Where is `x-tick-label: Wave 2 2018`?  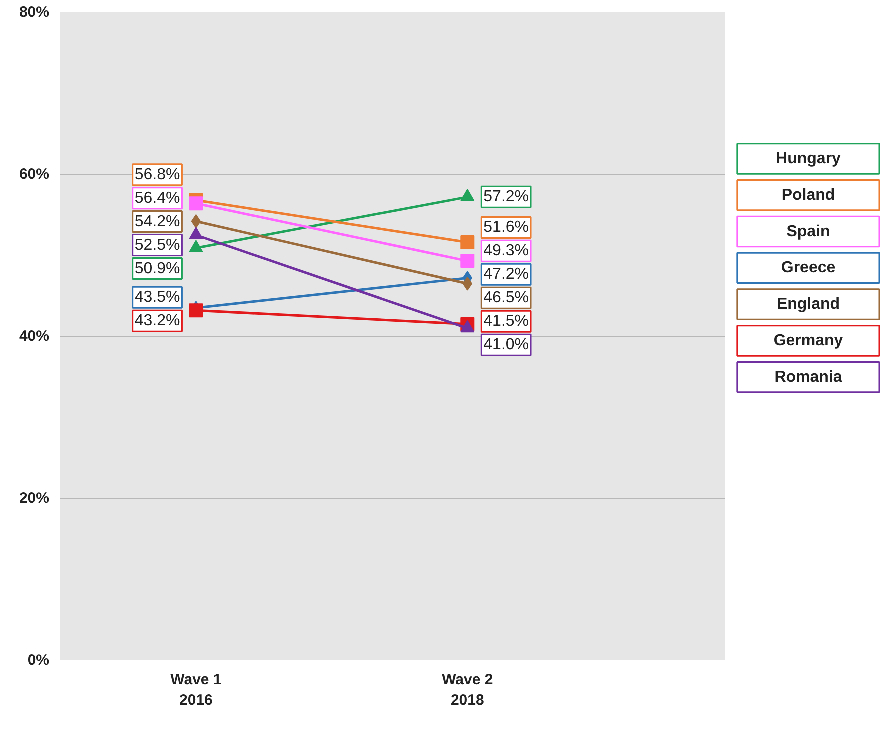 x-tick-label: Wave 2 2018 is located at coordinates (468, 690).